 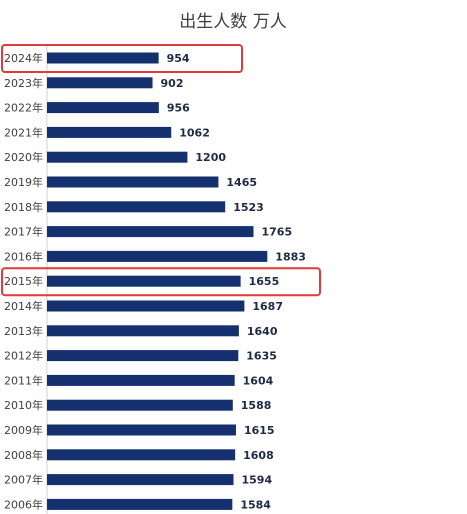 I want to click on value-label: 1584, so click(x=255, y=504).